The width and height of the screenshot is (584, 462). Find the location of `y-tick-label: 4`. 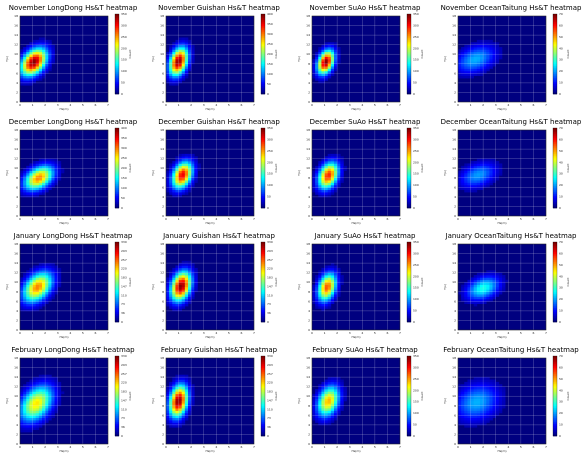

y-tick-label: 4 is located at coordinates (17, 83).